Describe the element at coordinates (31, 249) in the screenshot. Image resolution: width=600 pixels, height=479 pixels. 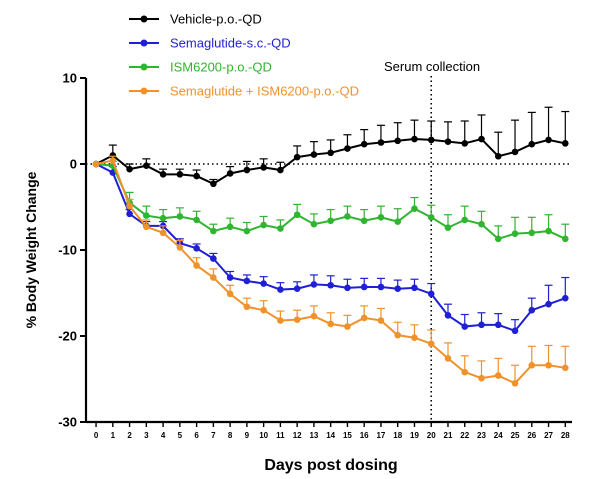
I see `y-axis-title: % Body Weight Change` at that location.